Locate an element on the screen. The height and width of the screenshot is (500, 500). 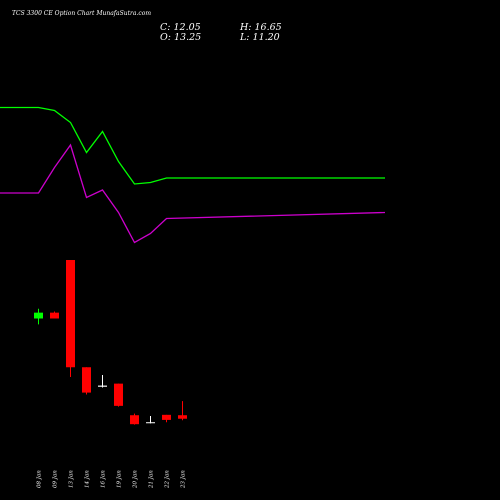
date-label: 19 Jan is located at coordinates (120, 479).